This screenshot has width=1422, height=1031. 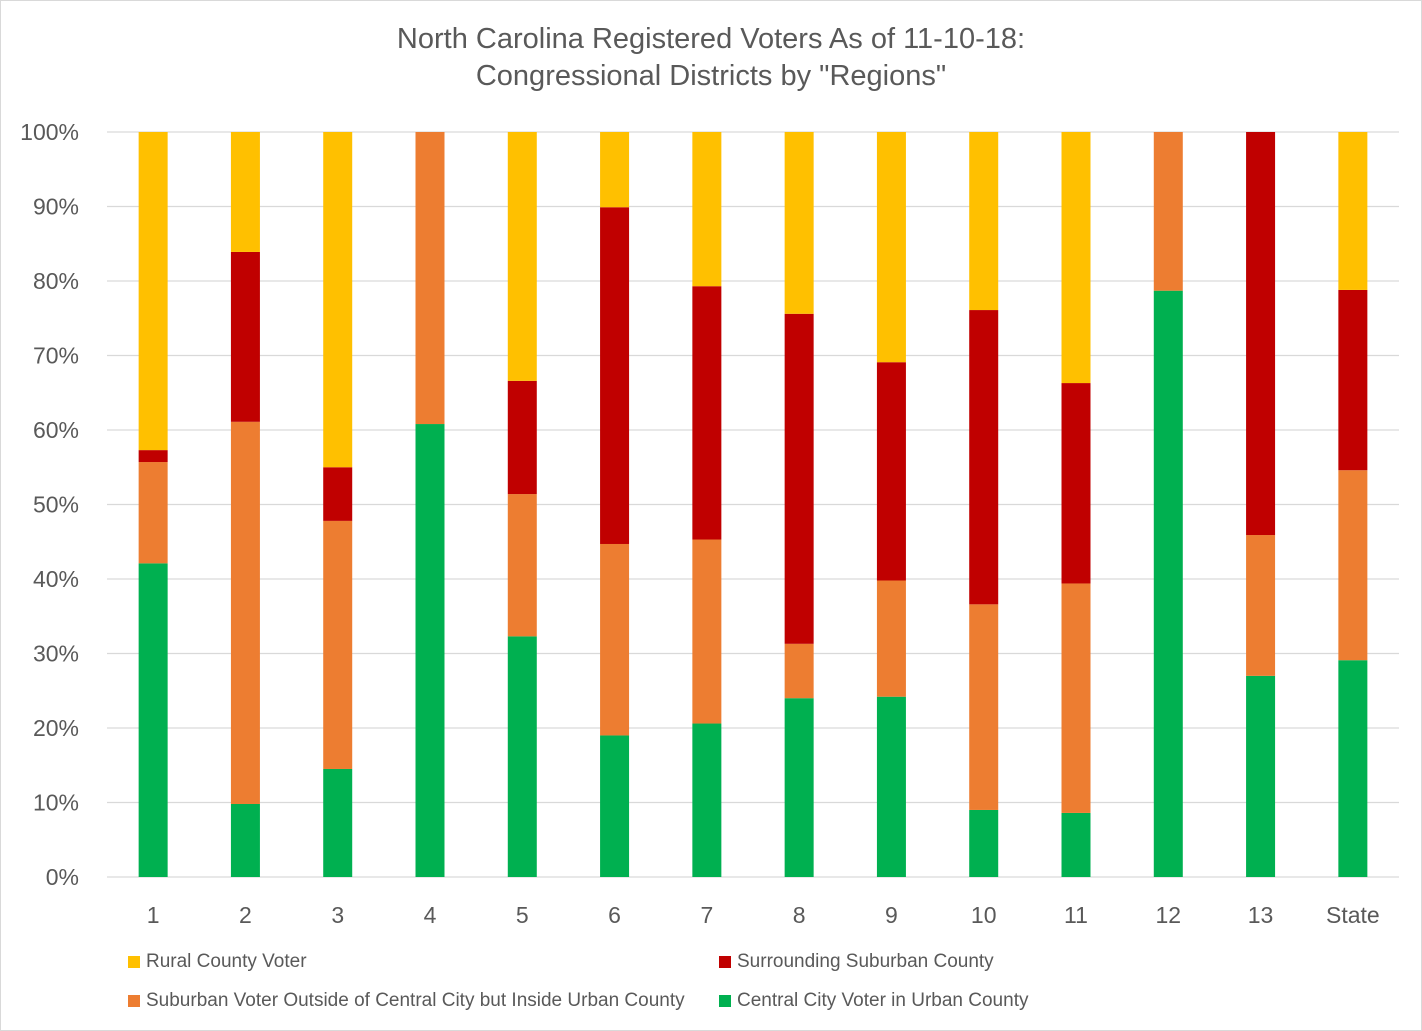 I want to click on y-tick-label: 10%, so click(x=56, y=803).